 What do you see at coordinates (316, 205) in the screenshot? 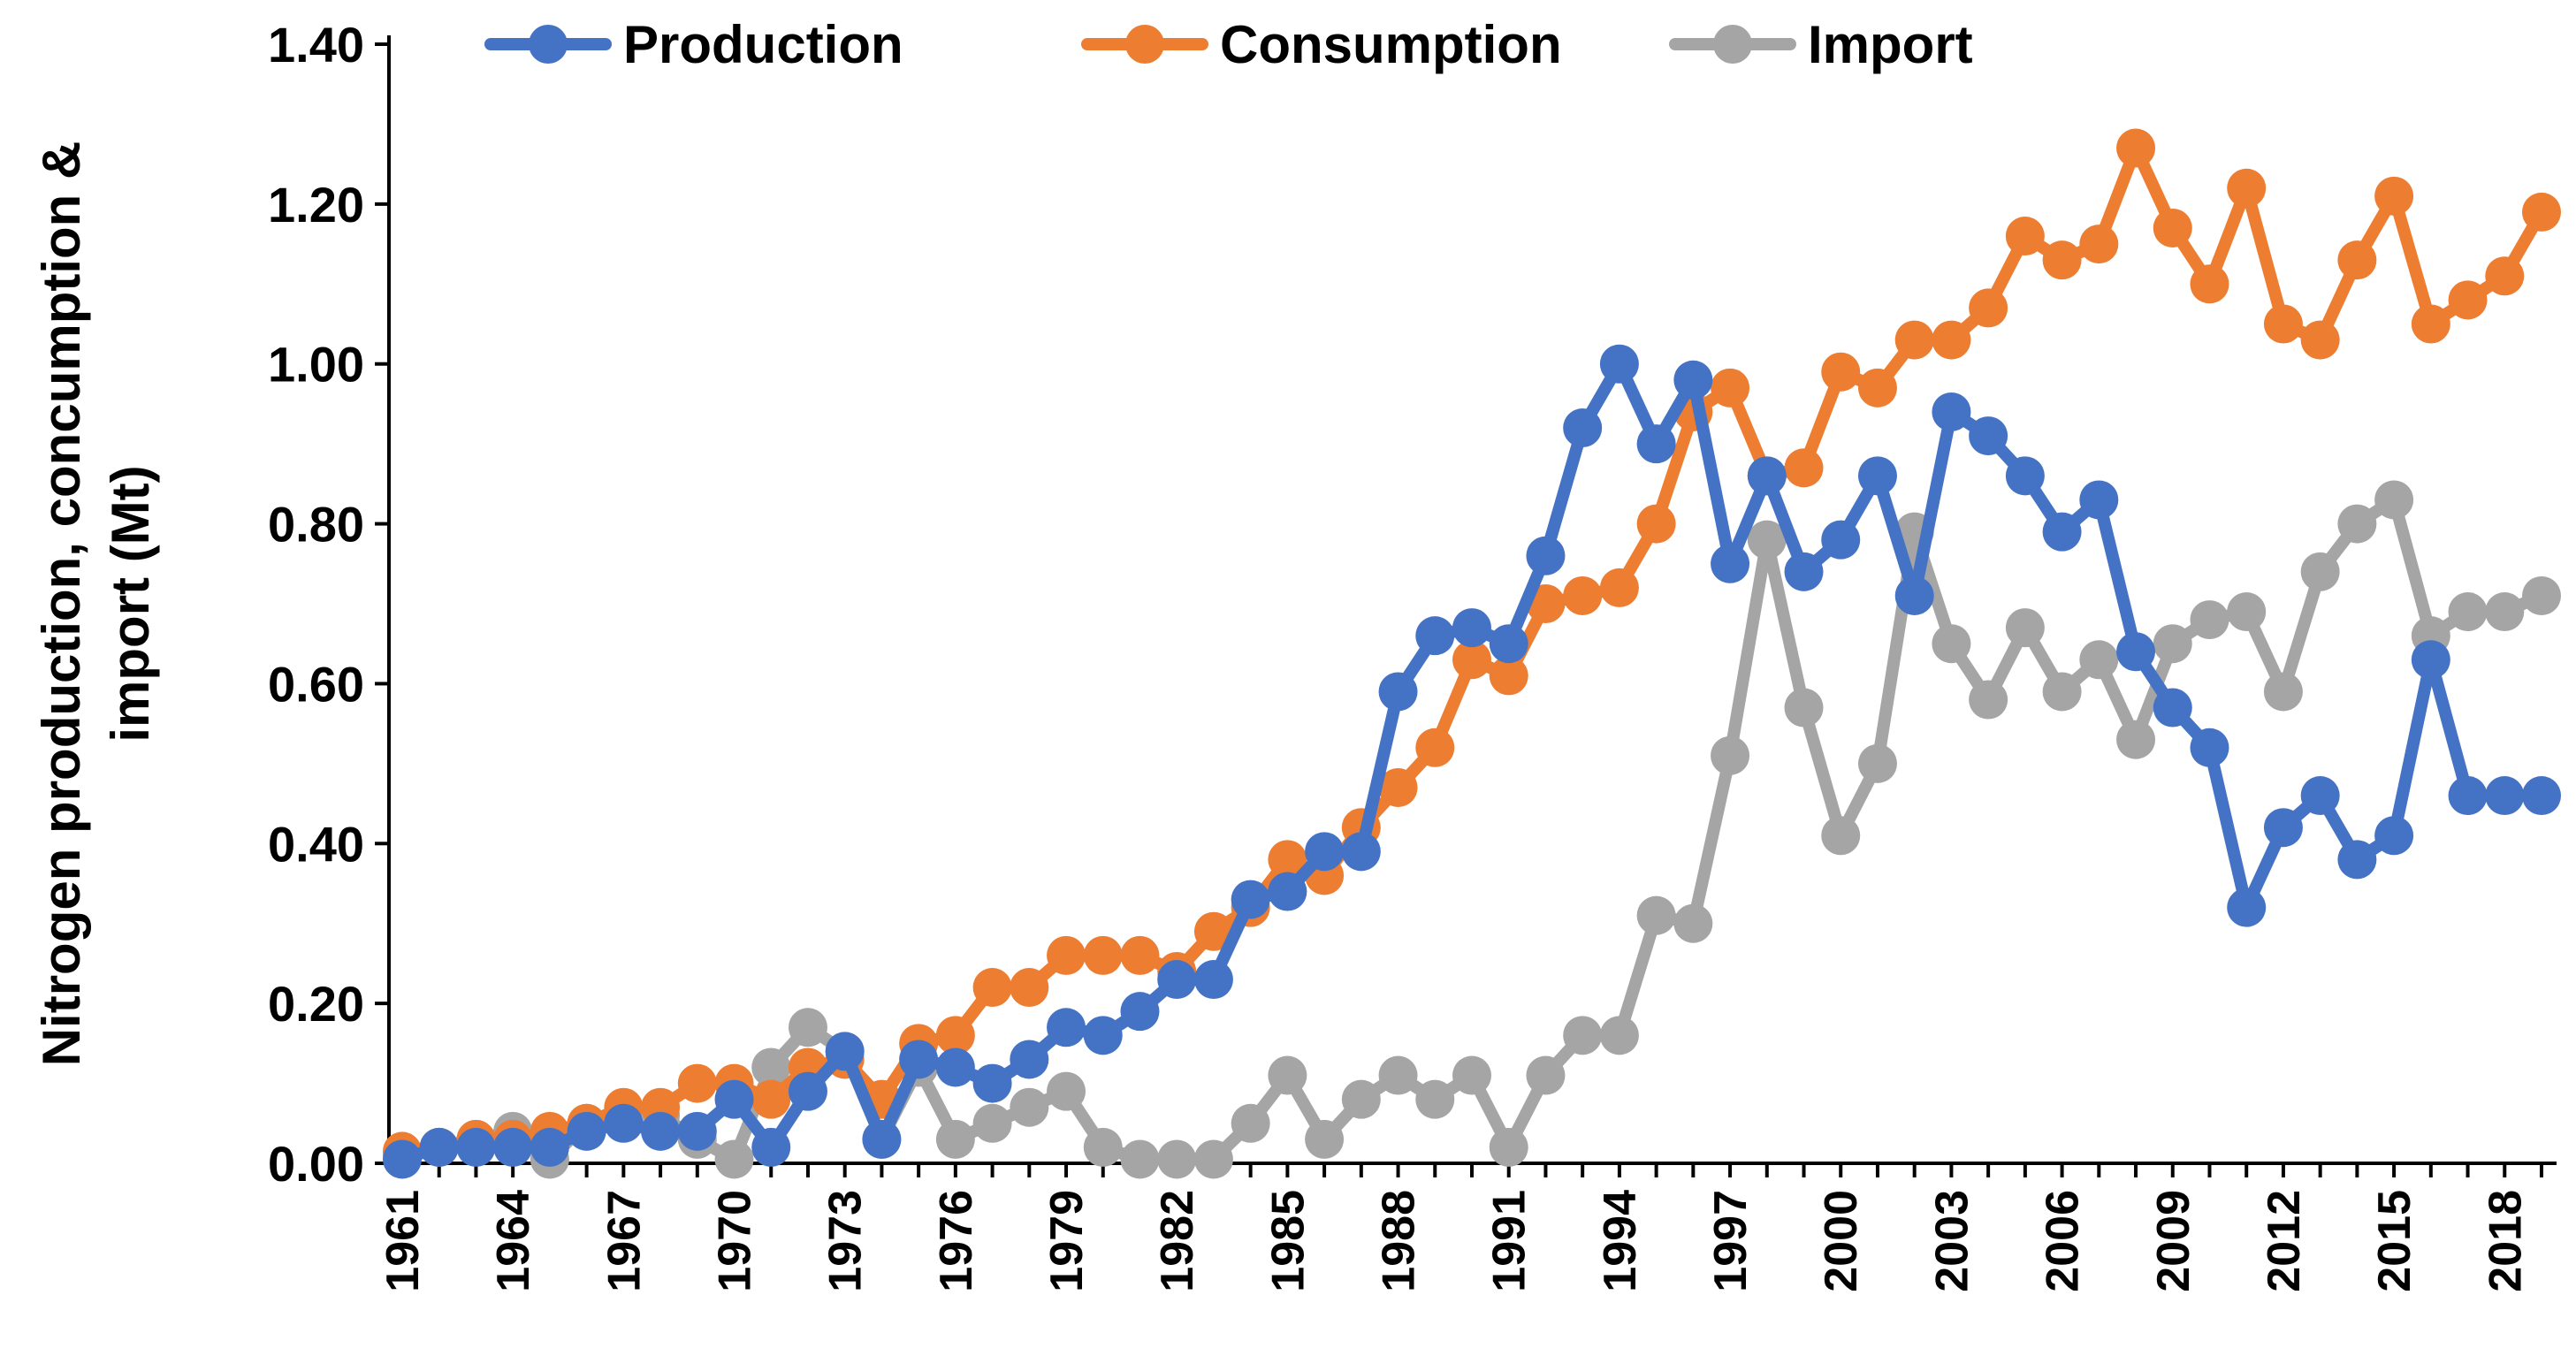
I see `y-tick-label: 1.20` at bounding box center [316, 205].